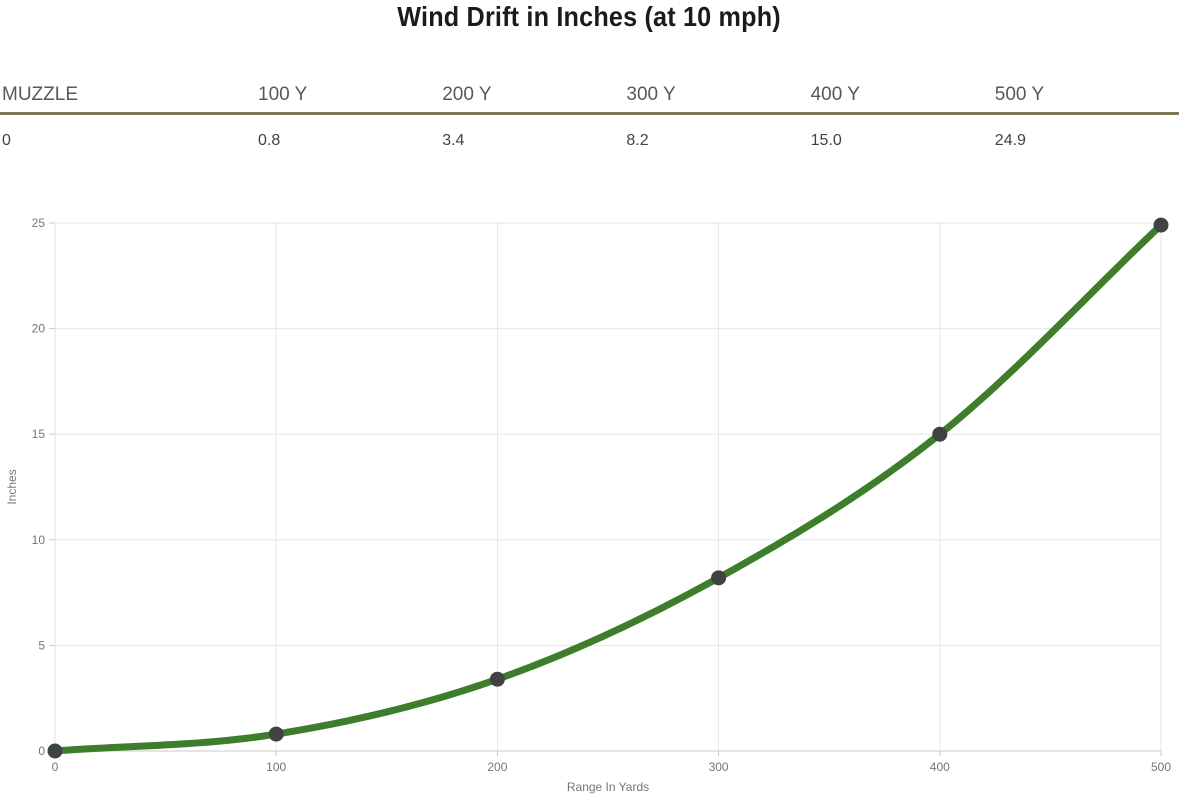 Image resolution: width=1179 pixels, height=795 pixels. What do you see at coordinates (276, 767) in the screenshot?
I see `x-tick-label: 100` at bounding box center [276, 767].